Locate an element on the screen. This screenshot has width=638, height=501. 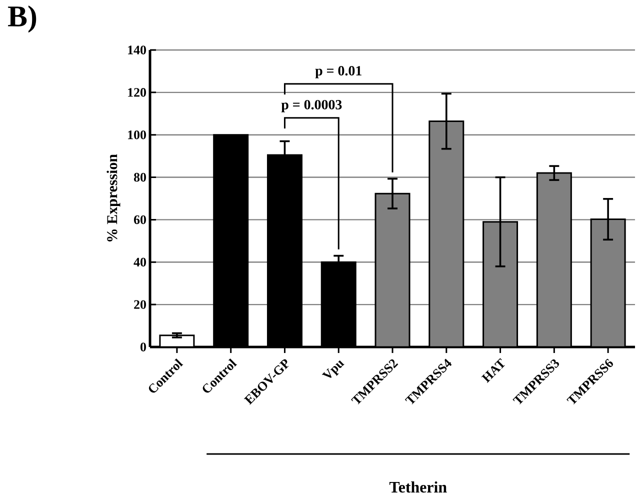
y-tick-label: 0 is located at coordinates (143, 347).